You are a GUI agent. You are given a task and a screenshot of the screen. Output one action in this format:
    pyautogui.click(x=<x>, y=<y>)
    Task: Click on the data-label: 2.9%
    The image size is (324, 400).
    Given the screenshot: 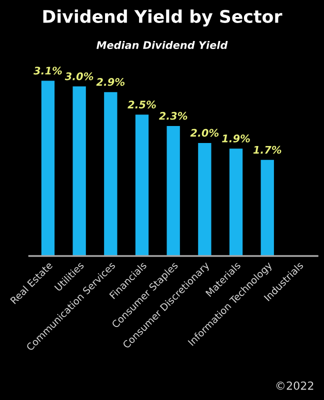 What is the action you would take?
    pyautogui.click(x=110, y=82)
    